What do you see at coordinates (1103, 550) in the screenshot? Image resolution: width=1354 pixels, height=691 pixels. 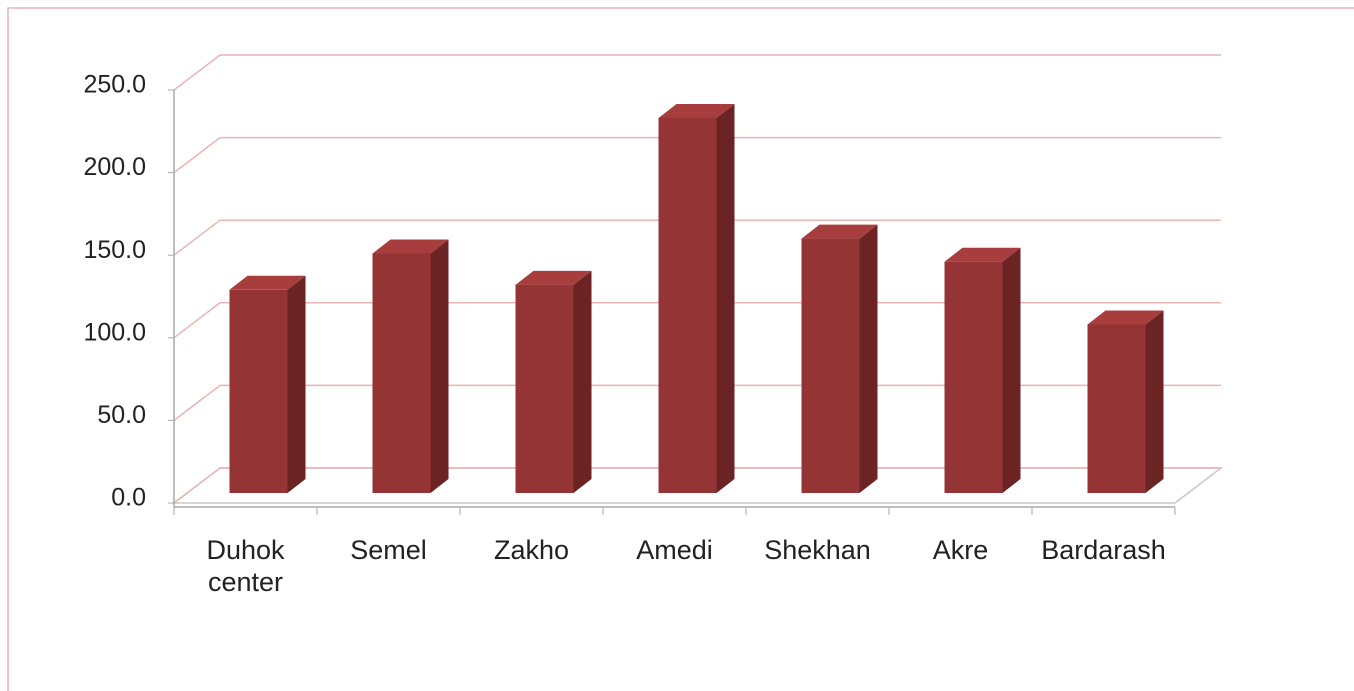 I see `x-tick-label: Bardarash` at bounding box center [1103, 550].